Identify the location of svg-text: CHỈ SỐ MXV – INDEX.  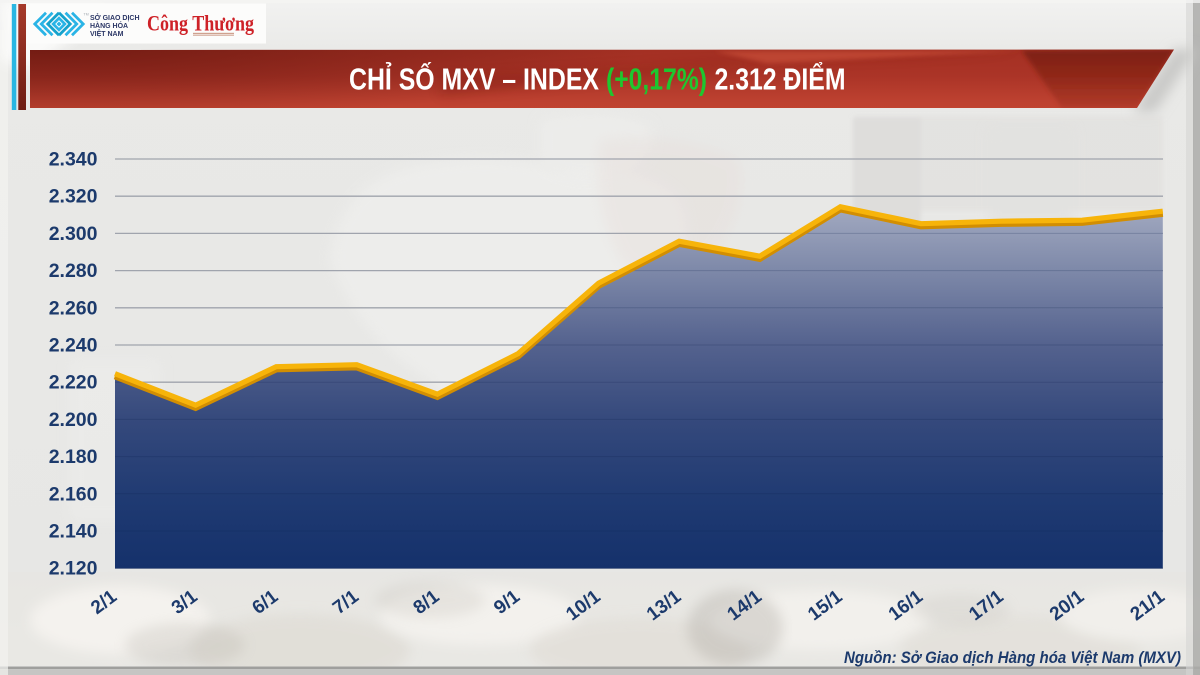
(474, 79).